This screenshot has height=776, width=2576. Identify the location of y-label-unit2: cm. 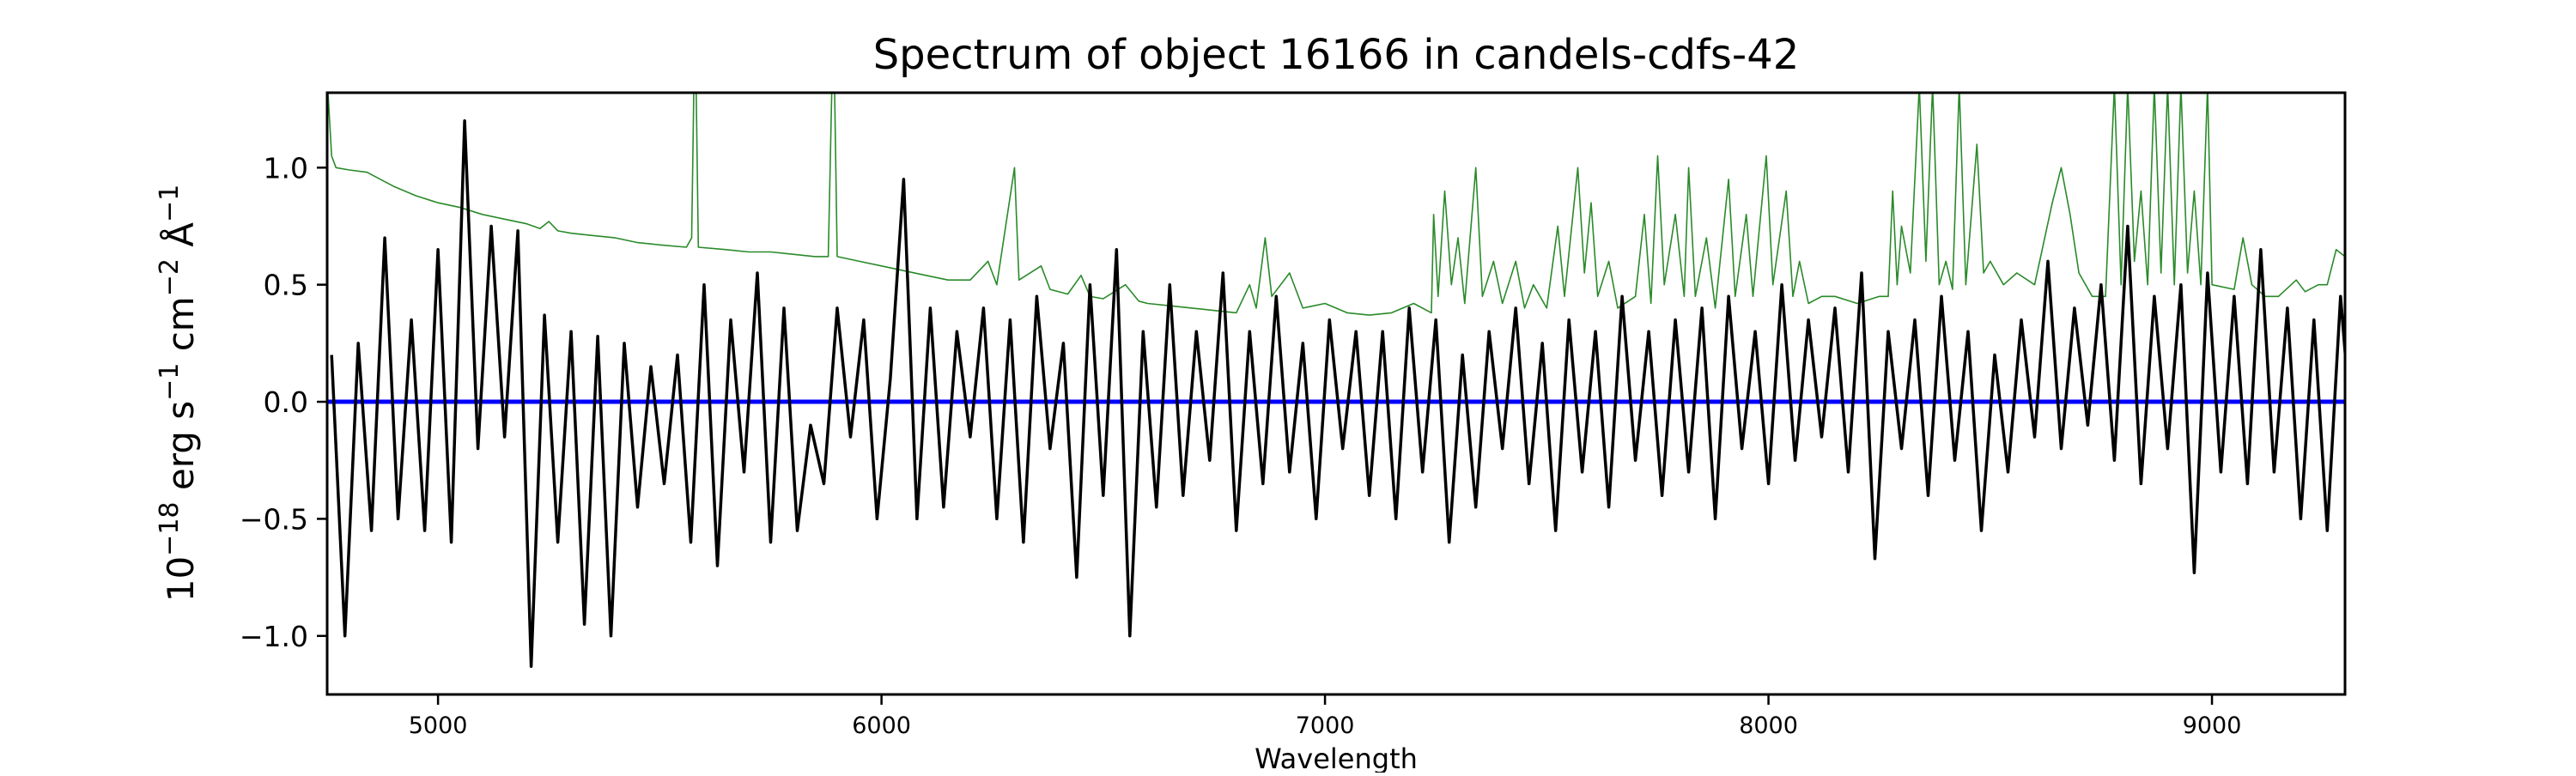
(181, 329).